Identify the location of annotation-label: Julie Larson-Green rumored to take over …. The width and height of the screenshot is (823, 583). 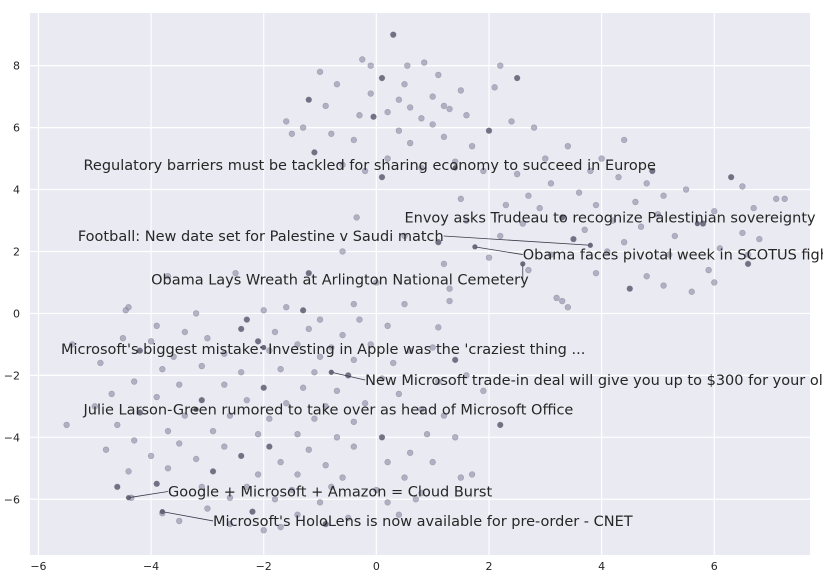
(328, 410).